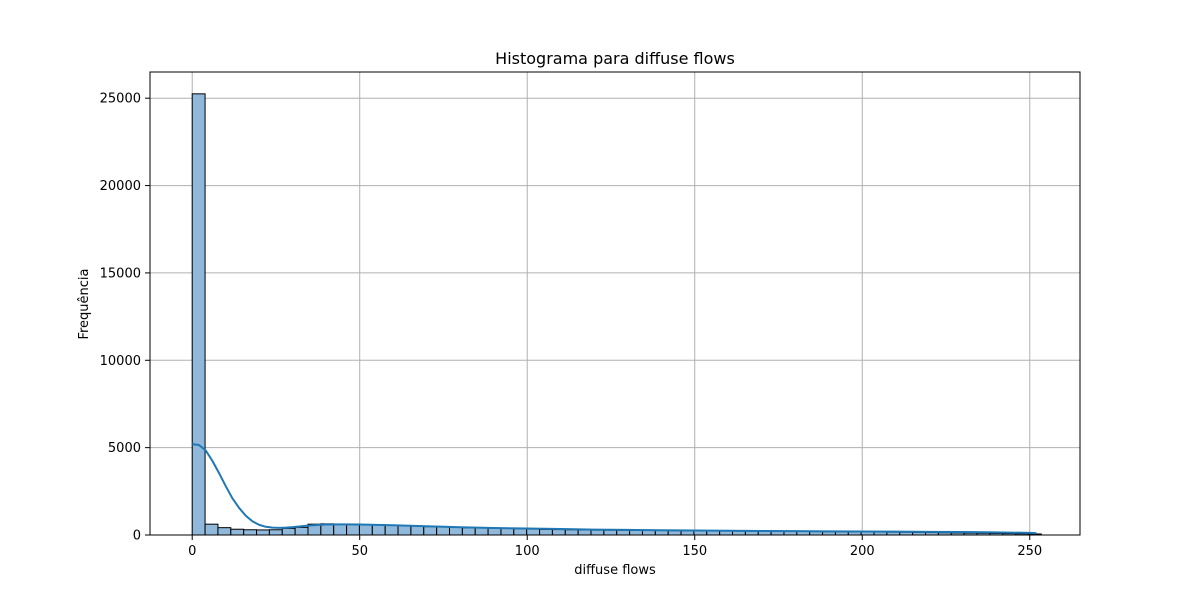 The image size is (1200, 600). What do you see at coordinates (120, 361) in the screenshot?
I see `y-tick-label: 10000` at bounding box center [120, 361].